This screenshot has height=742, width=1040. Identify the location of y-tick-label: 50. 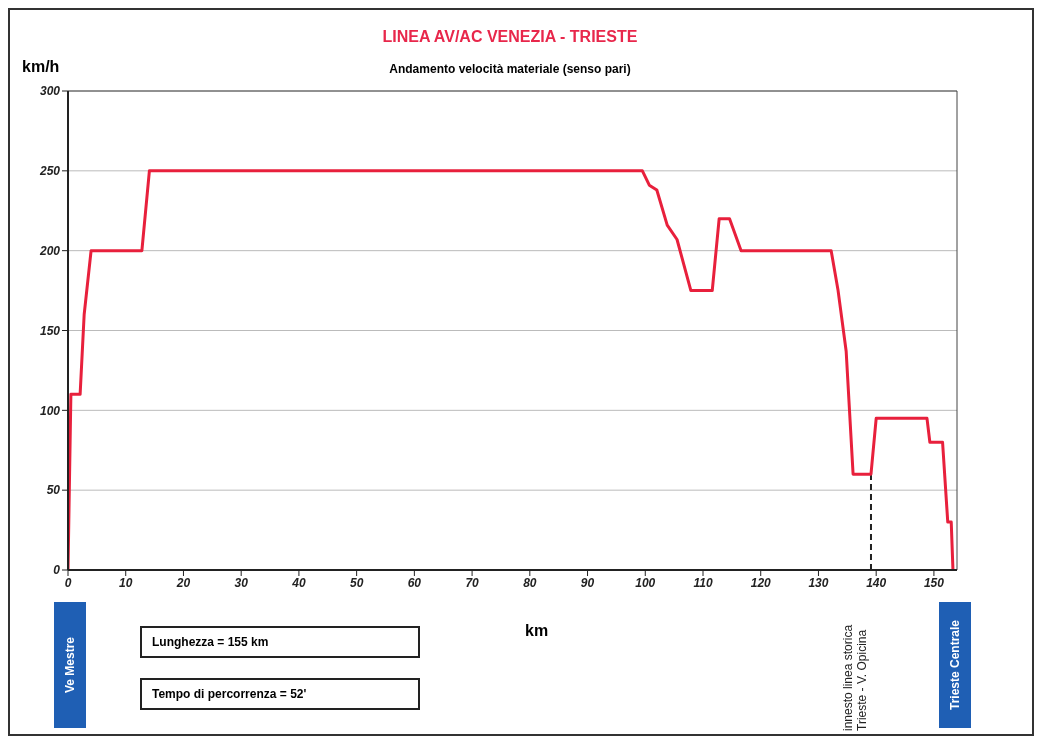
(53, 490).